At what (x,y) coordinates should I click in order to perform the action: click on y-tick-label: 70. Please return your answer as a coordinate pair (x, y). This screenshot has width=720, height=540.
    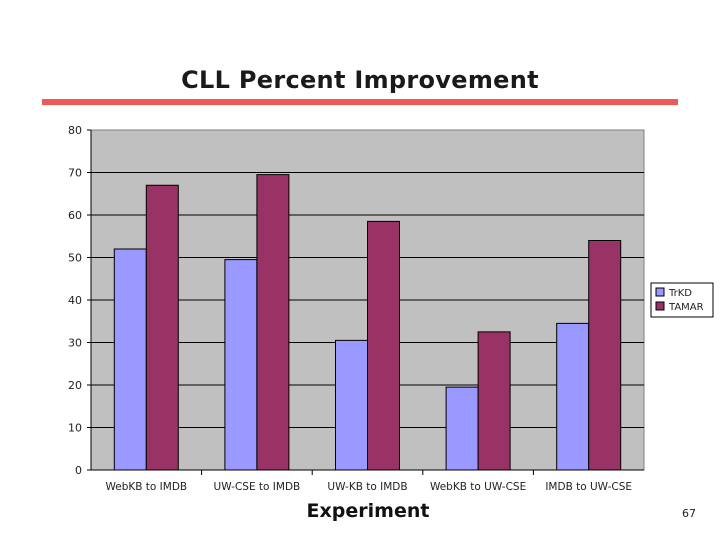
    Looking at the image, I should click on (75, 173).